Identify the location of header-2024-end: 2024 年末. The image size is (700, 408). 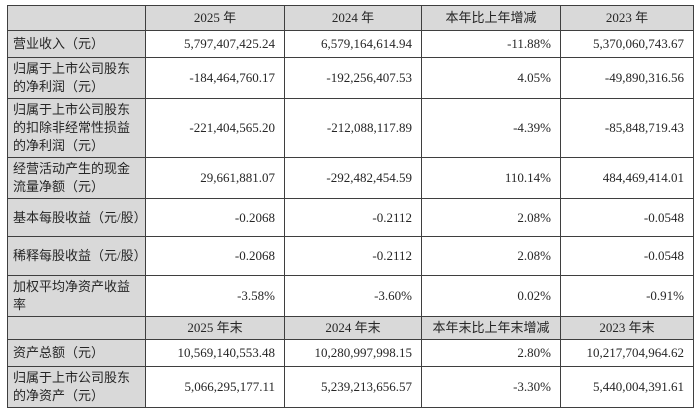
(353, 328).